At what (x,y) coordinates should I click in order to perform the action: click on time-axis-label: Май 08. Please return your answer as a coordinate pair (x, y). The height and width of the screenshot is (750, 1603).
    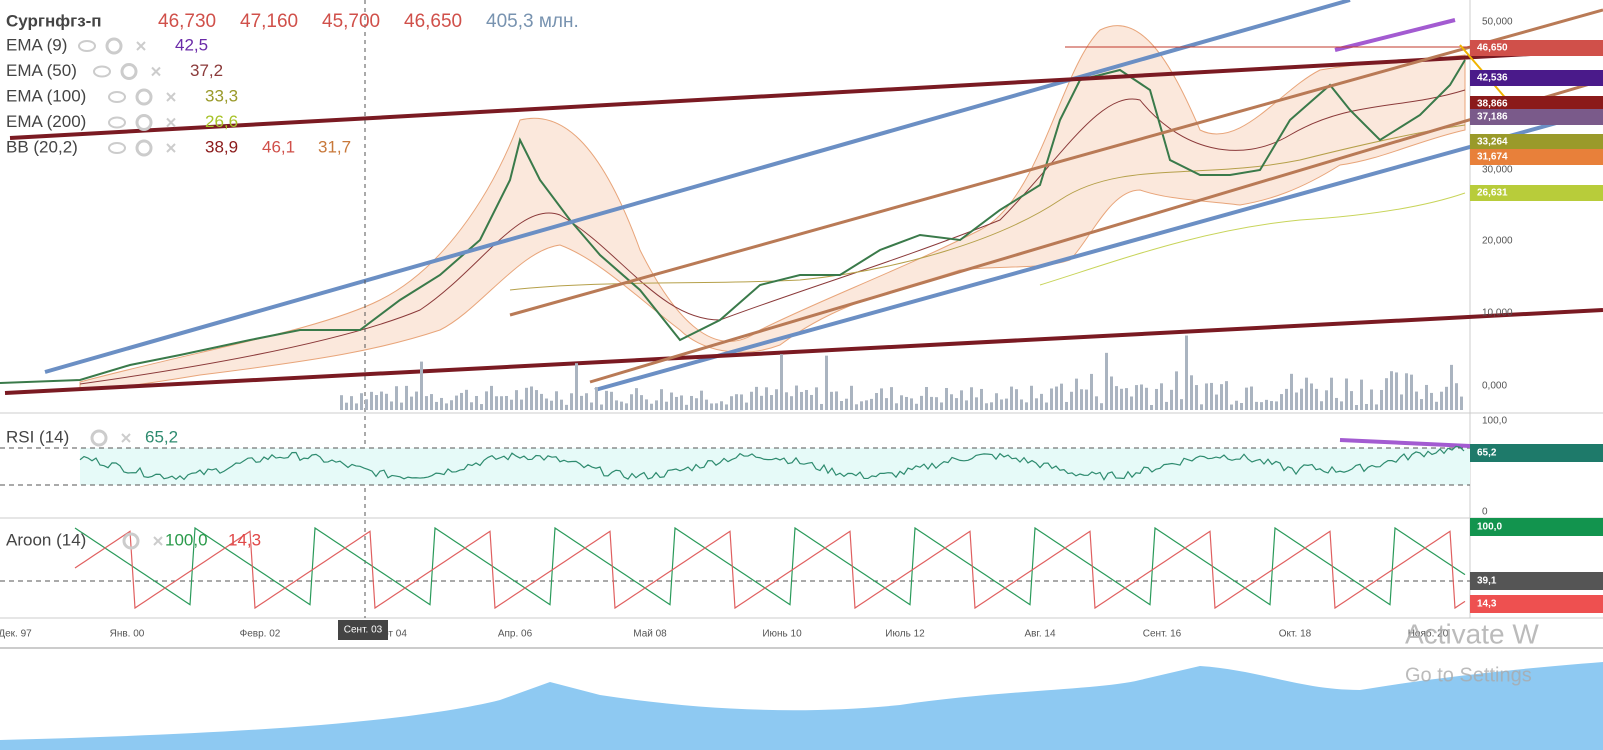
    Looking at the image, I should click on (650, 634).